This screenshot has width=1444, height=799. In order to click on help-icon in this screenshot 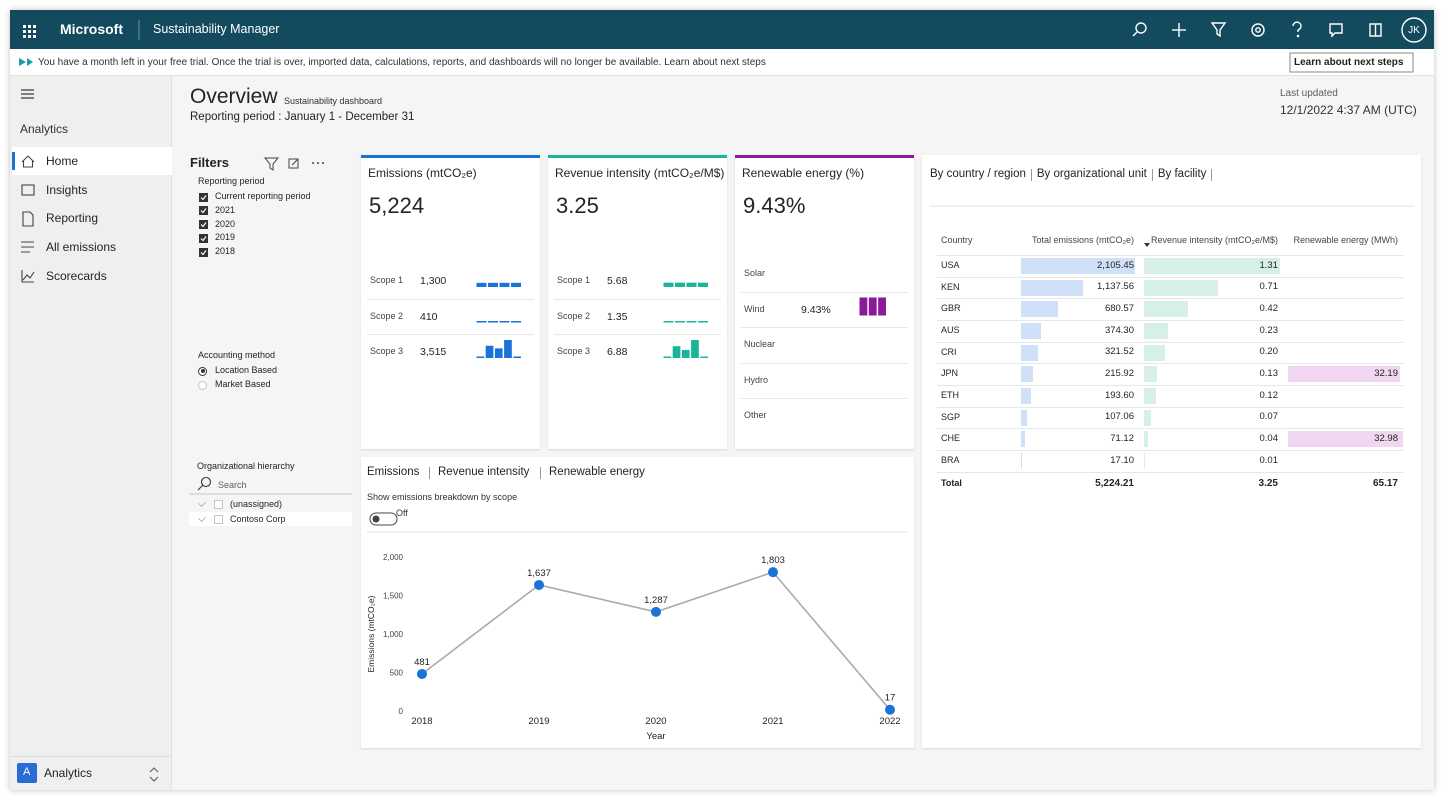, I will do `click(1297, 29)`.